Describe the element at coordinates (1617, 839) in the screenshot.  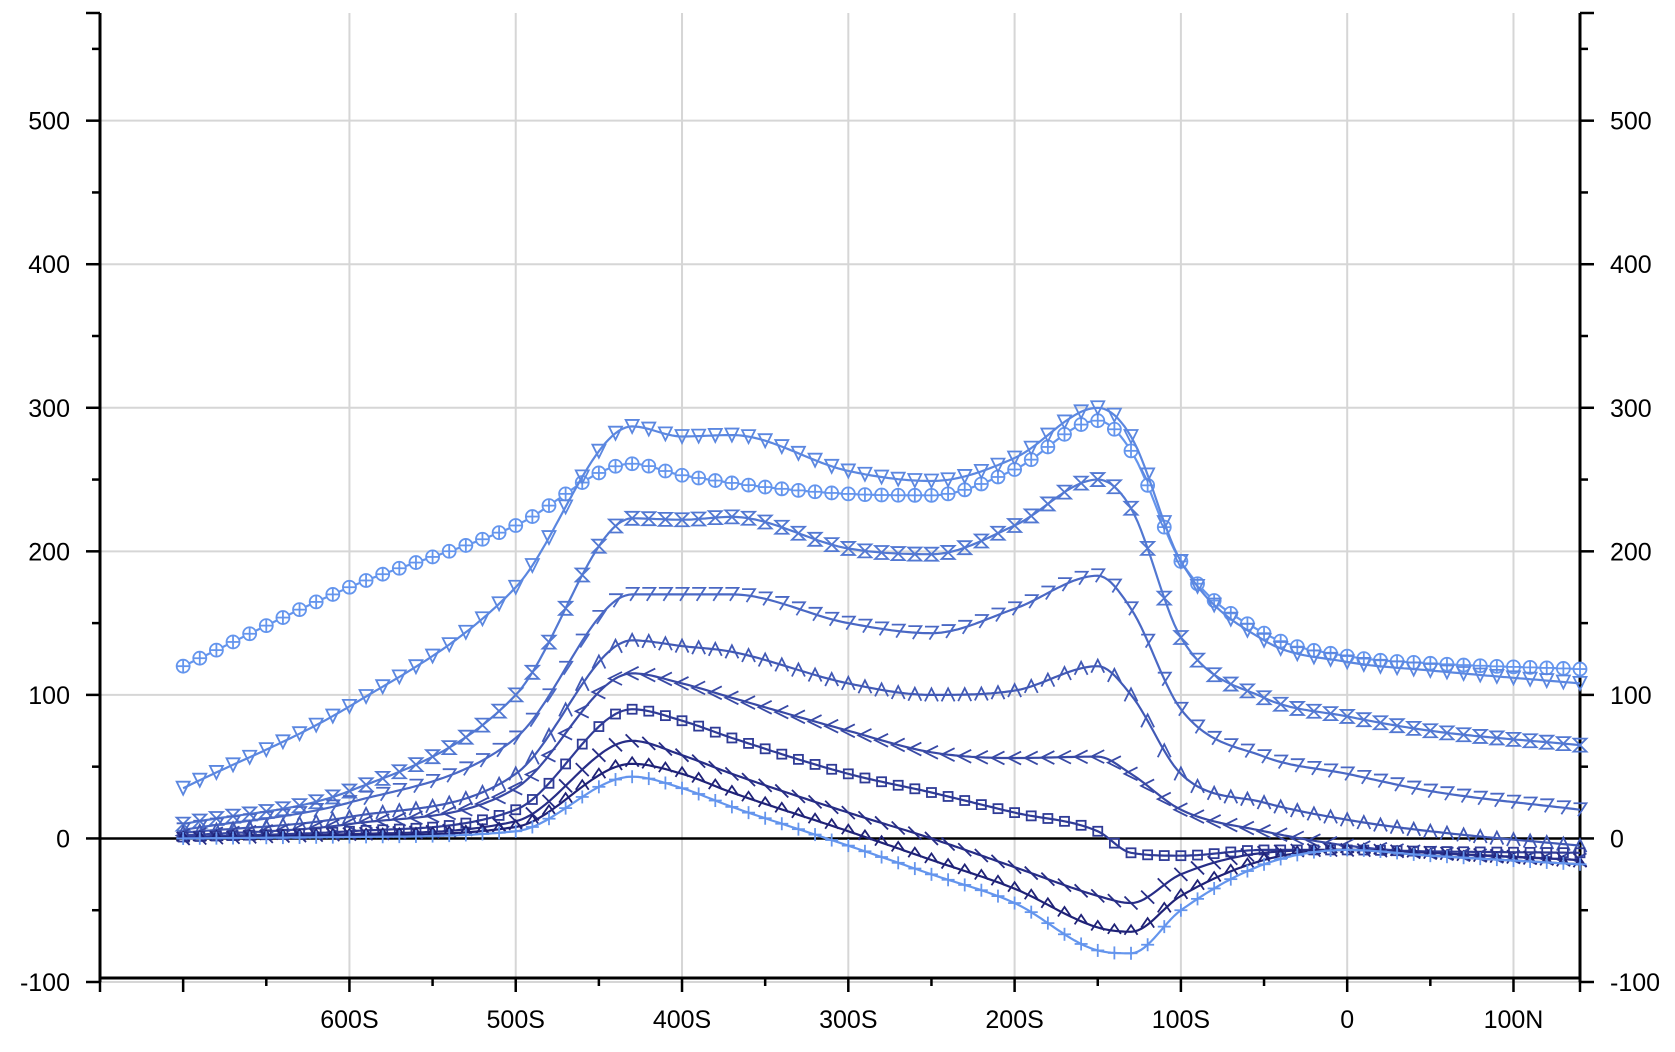
I see `y-tick-label-right: 0` at that location.